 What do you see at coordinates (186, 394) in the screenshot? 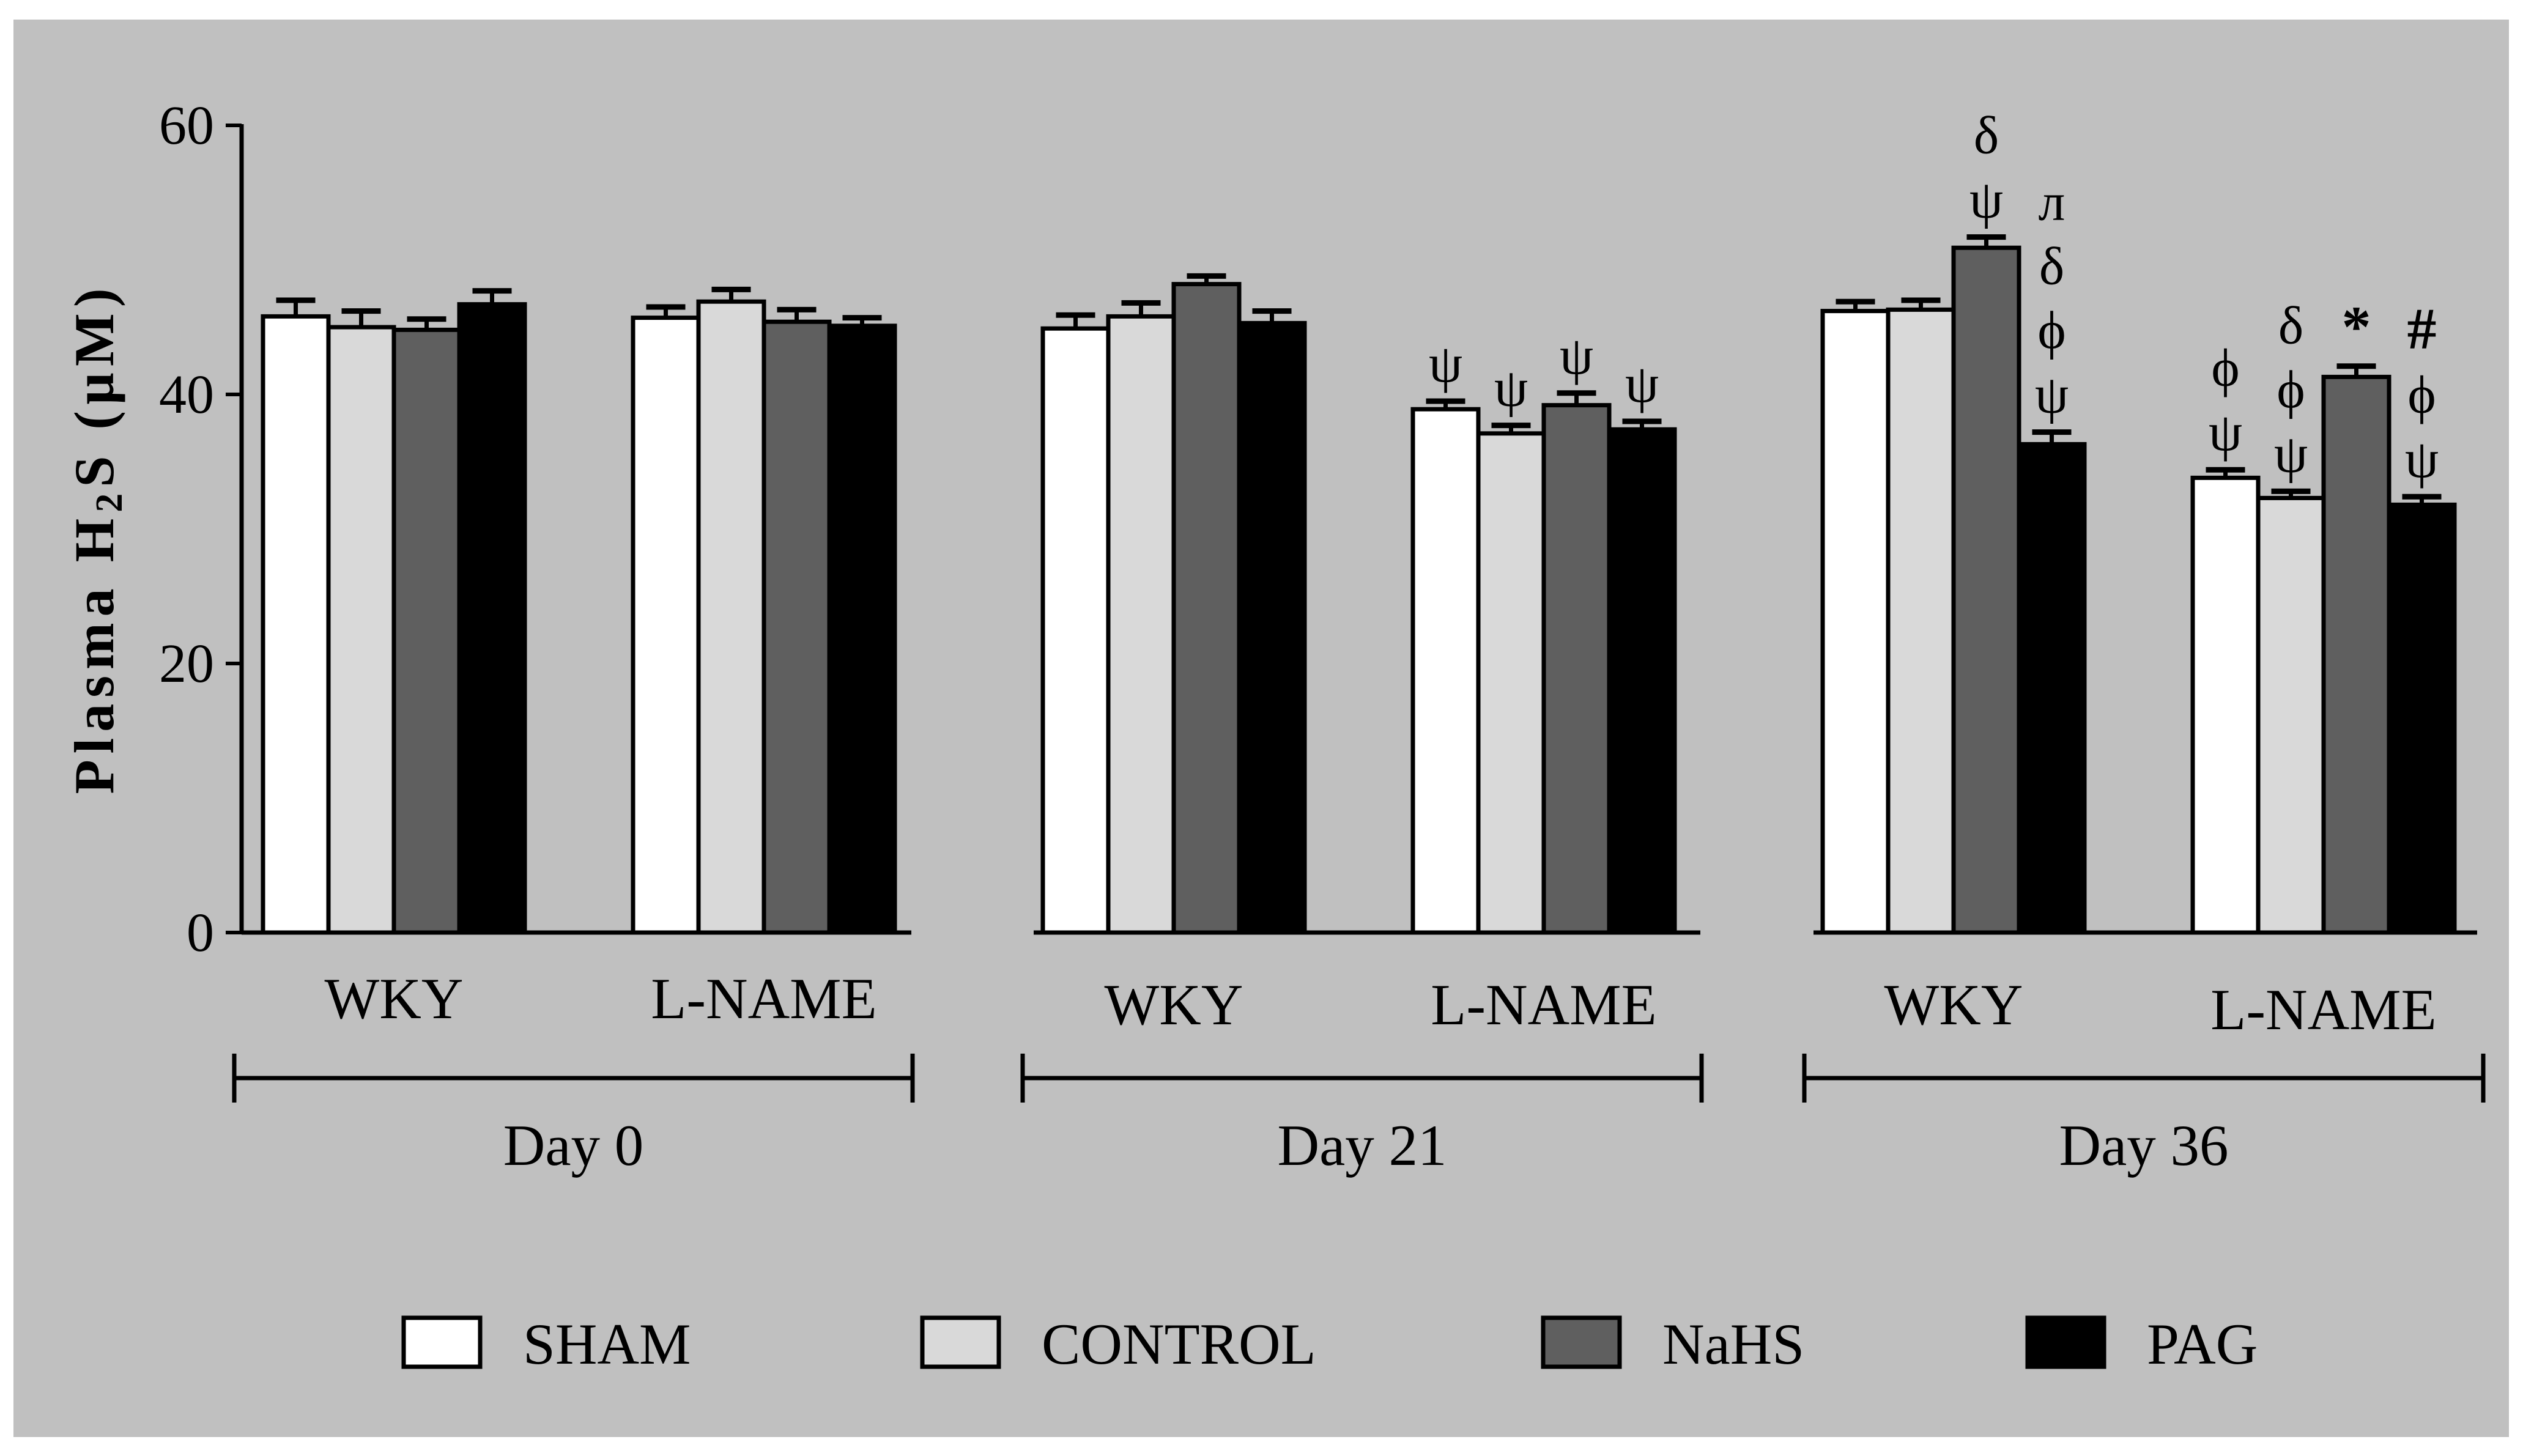
I see `y-tick-label: 40` at bounding box center [186, 394].